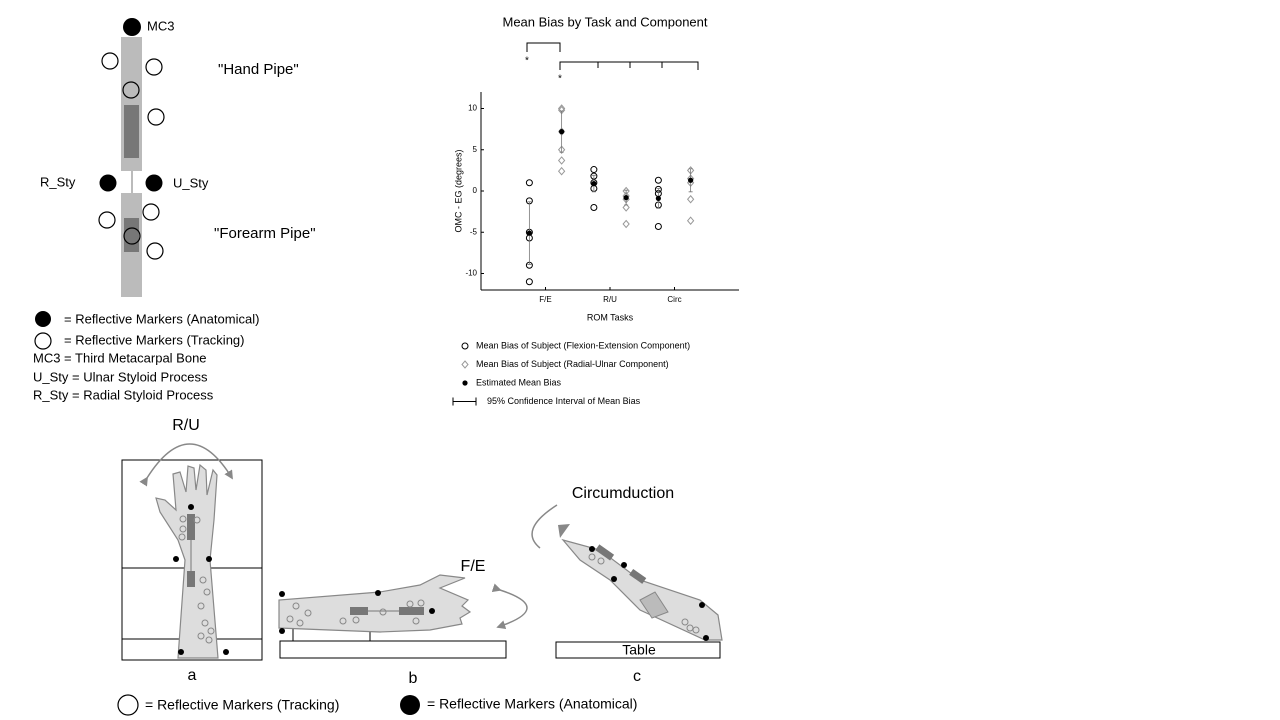 This screenshot has width=1280, height=720. What do you see at coordinates (471, 273) in the screenshot?
I see `y-tick-label: -10` at bounding box center [471, 273].